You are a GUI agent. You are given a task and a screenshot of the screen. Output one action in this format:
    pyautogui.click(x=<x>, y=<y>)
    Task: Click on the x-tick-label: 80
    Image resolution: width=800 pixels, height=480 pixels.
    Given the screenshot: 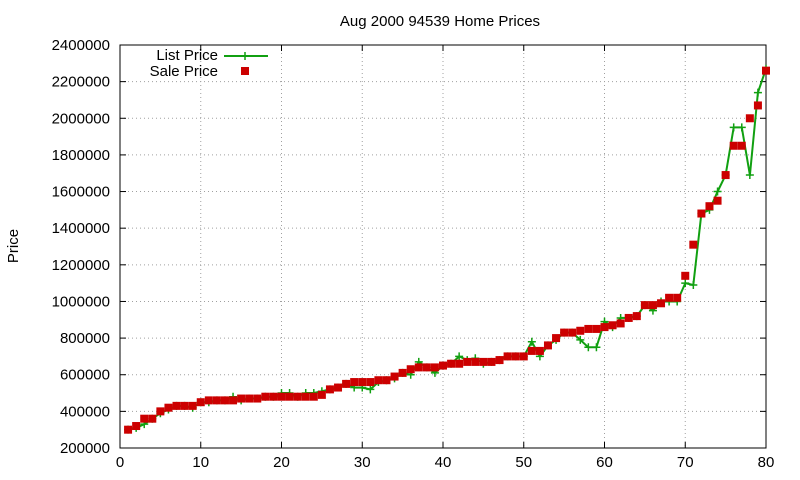 What is the action you would take?
    pyautogui.click(x=766, y=462)
    